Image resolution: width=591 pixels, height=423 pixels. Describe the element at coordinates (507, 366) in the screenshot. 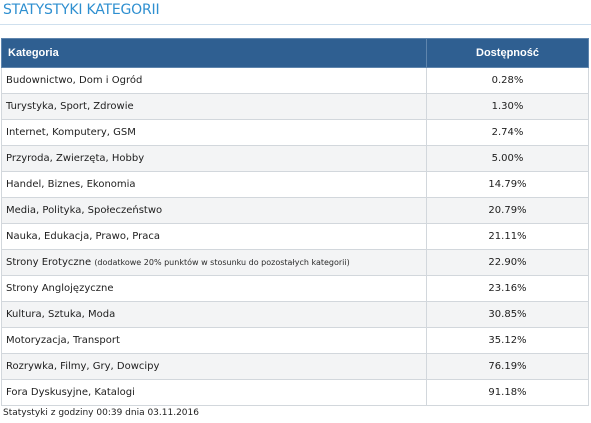

I see `availability-cell: 76.19%` at that location.